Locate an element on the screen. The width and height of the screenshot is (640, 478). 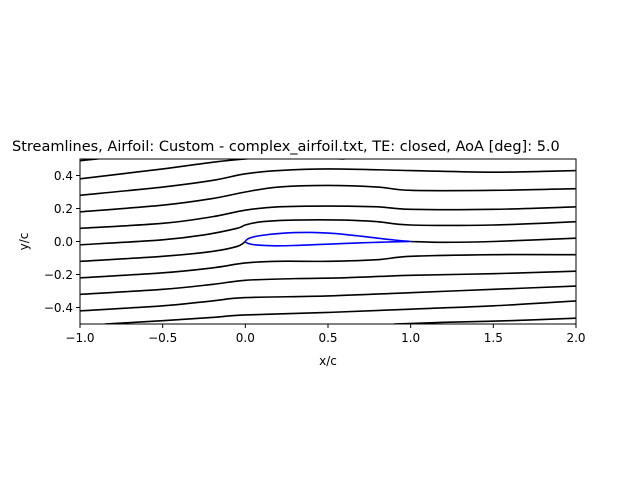
y-tick-label: −0.4 is located at coordinates (58, 308).